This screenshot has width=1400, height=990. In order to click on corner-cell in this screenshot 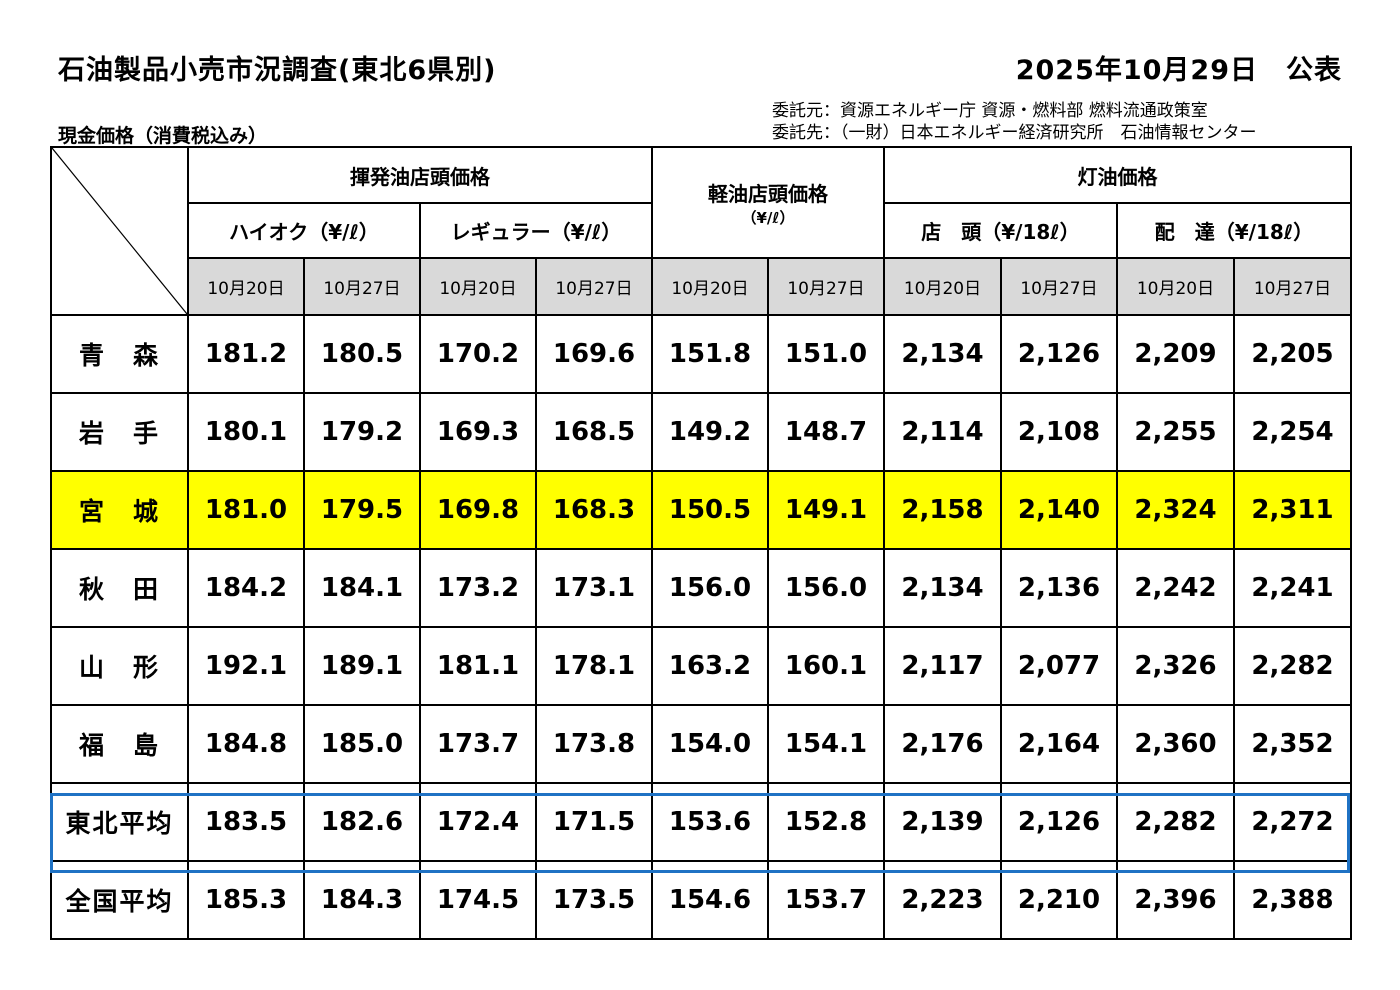, I will do `click(119, 231)`.